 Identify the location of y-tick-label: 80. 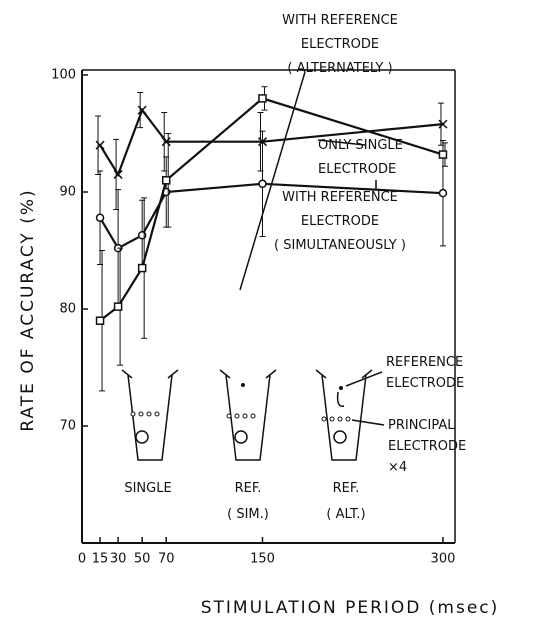
(67, 309).